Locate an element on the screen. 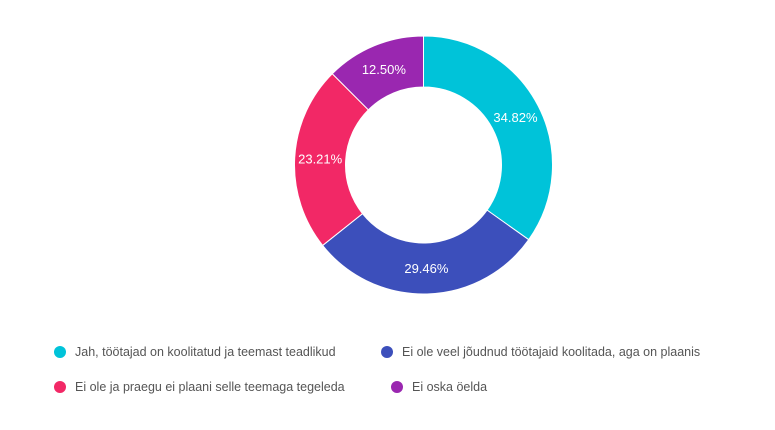 The width and height of the screenshot is (775, 430). slice-data-label-2: 23.21% is located at coordinates (320, 159).